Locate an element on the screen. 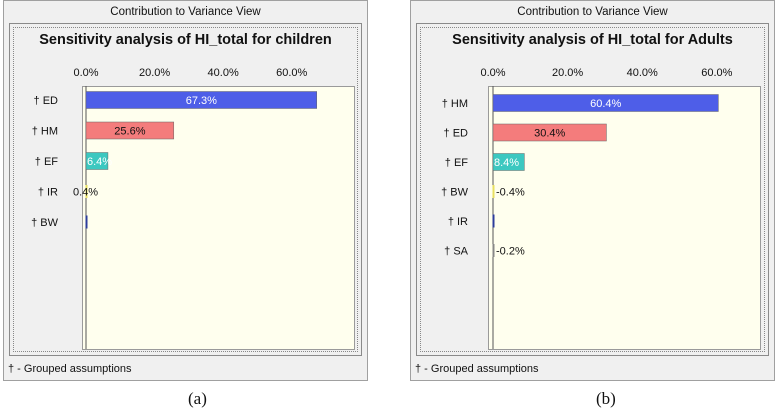 This screenshot has width=783, height=413. data-label: -0.4% is located at coordinates (510, 193).